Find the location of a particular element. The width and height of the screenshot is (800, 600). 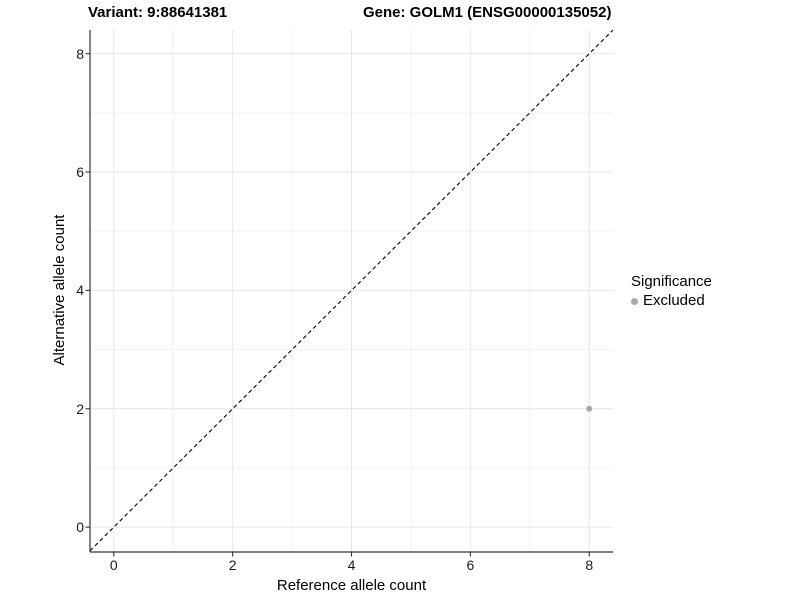

x-axis-title: Reference allele count is located at coordinates (351, 585).